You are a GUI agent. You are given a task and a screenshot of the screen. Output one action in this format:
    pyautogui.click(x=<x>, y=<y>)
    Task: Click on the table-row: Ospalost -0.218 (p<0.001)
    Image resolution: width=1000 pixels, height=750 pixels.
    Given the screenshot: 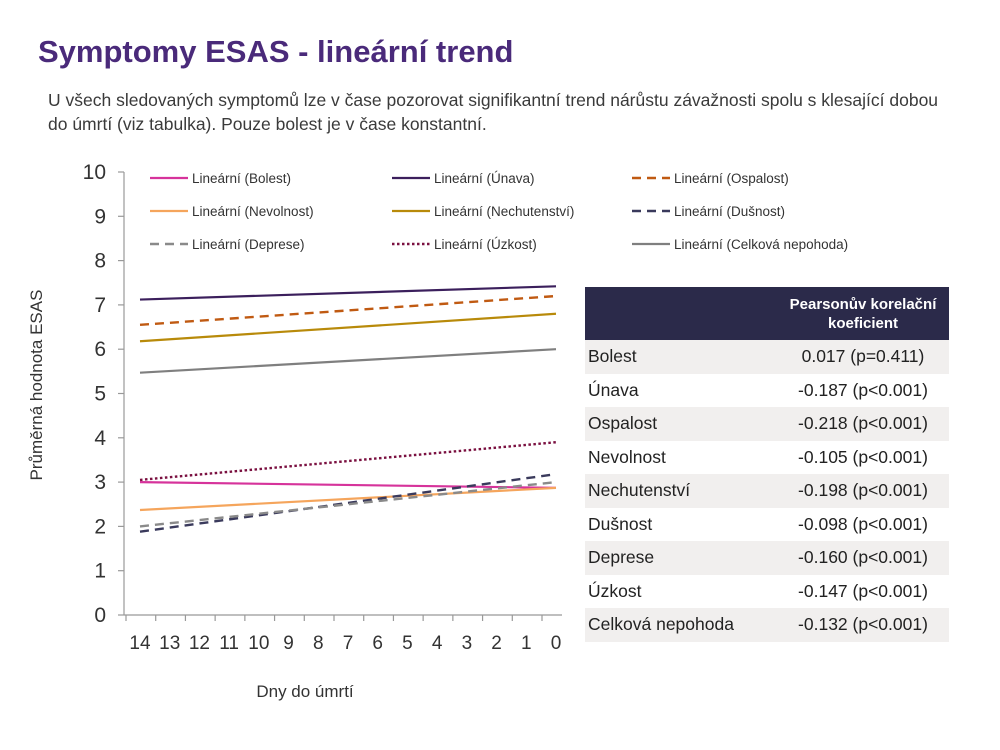 What is the action you would take?
    pyautogui.click(x=767, y=424)
    